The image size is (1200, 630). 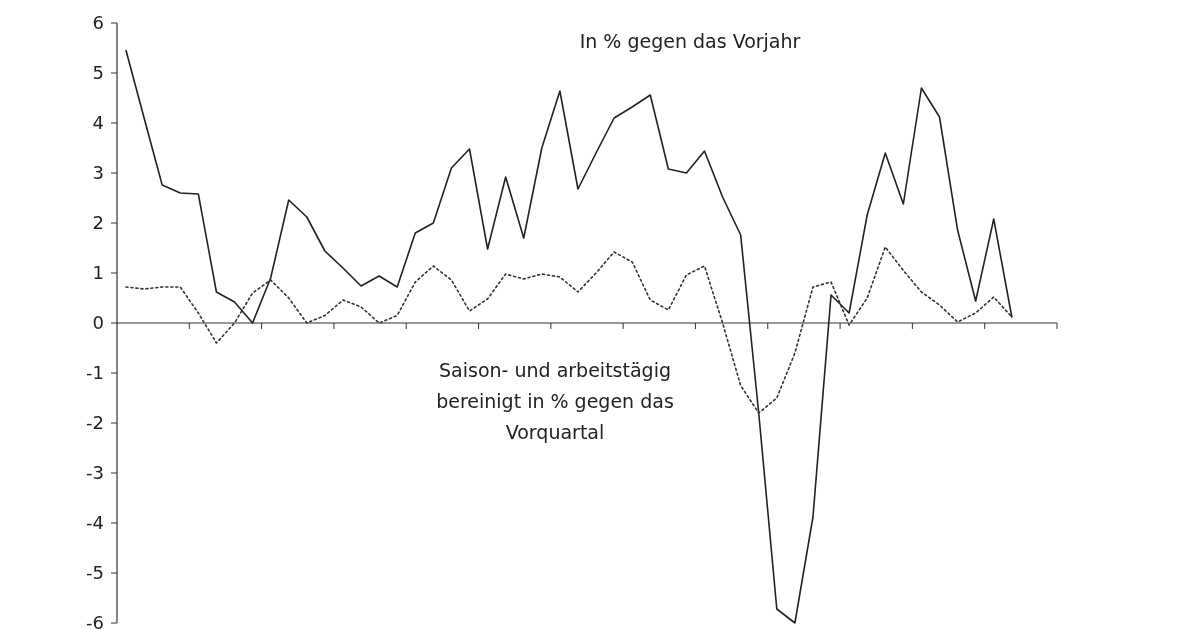 What do you see at coordinates (98, 73) in the screenshot?
I see `y-tick-label: 5` at bounding box center [98, 73].